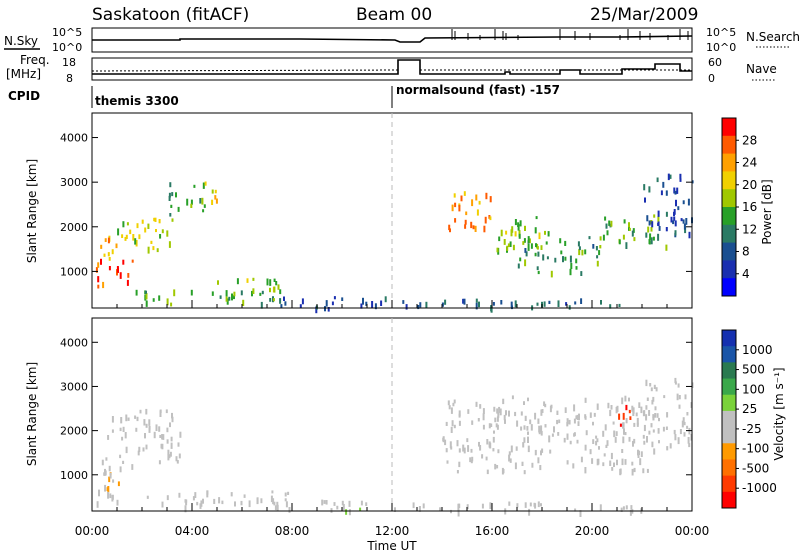 Image resolution: width=800 pixels, height=554 pixels. What do you see at coordinates (392, 69) in the screenshot?
I see `freq-panel-frame` at bounding box center [392, 69].